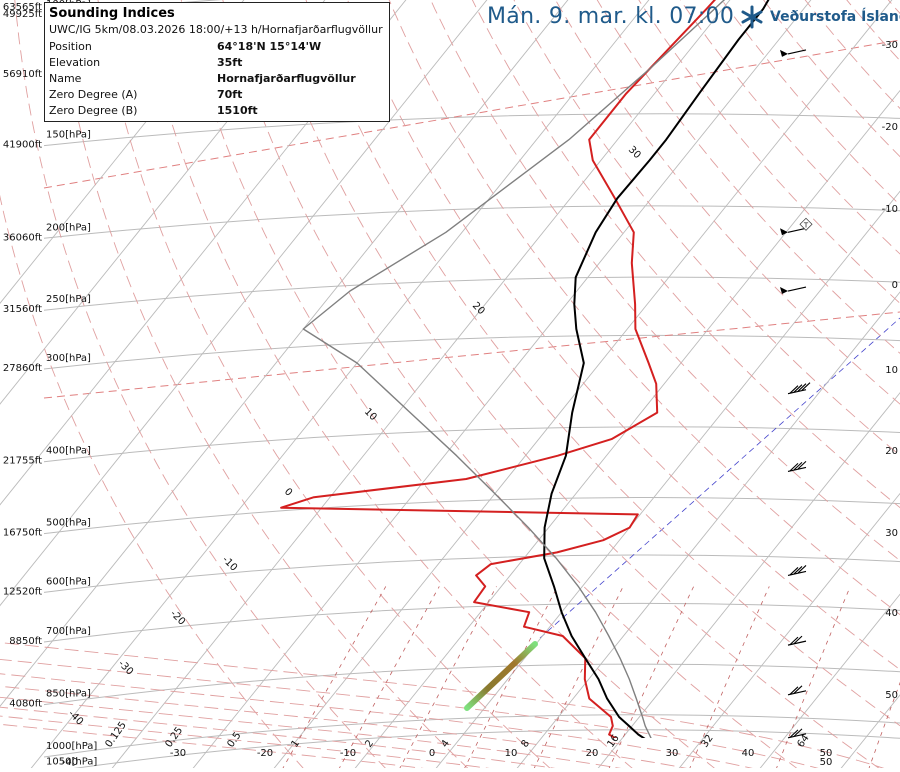 The width and height of the screenshot is (900, 772). What do you see at coordinates (22, 145) in the screenshot?
I see `altitude-label: 41900ft` at bounding box center [22, 145].